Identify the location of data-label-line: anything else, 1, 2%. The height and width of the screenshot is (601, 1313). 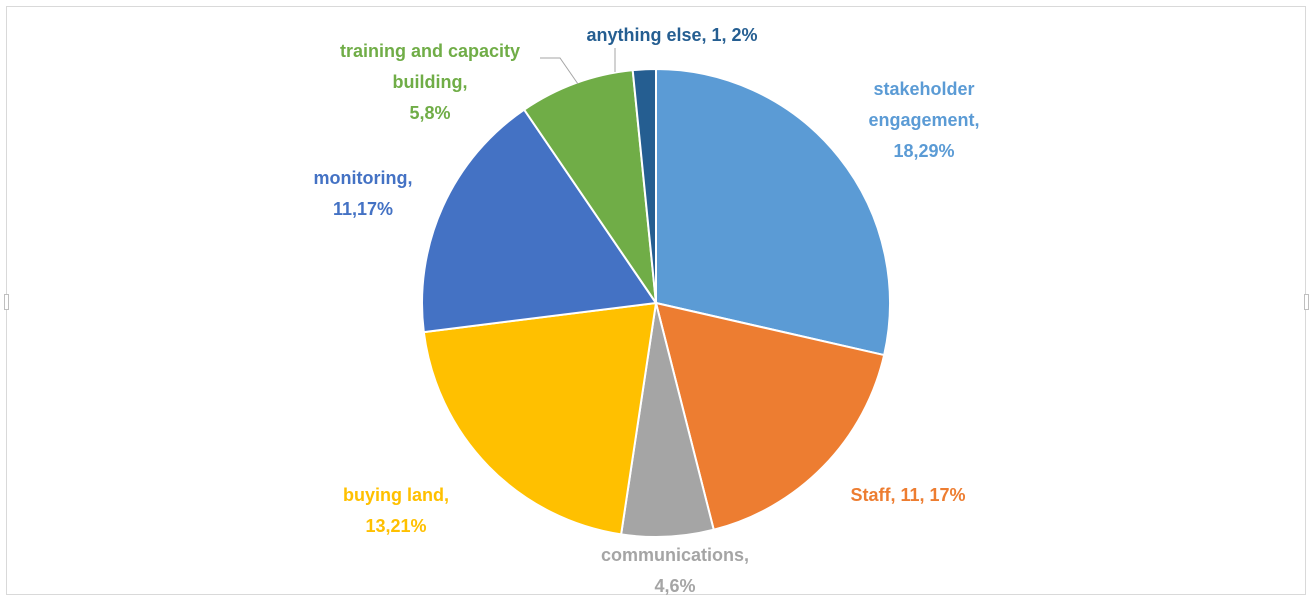
(671, 35).